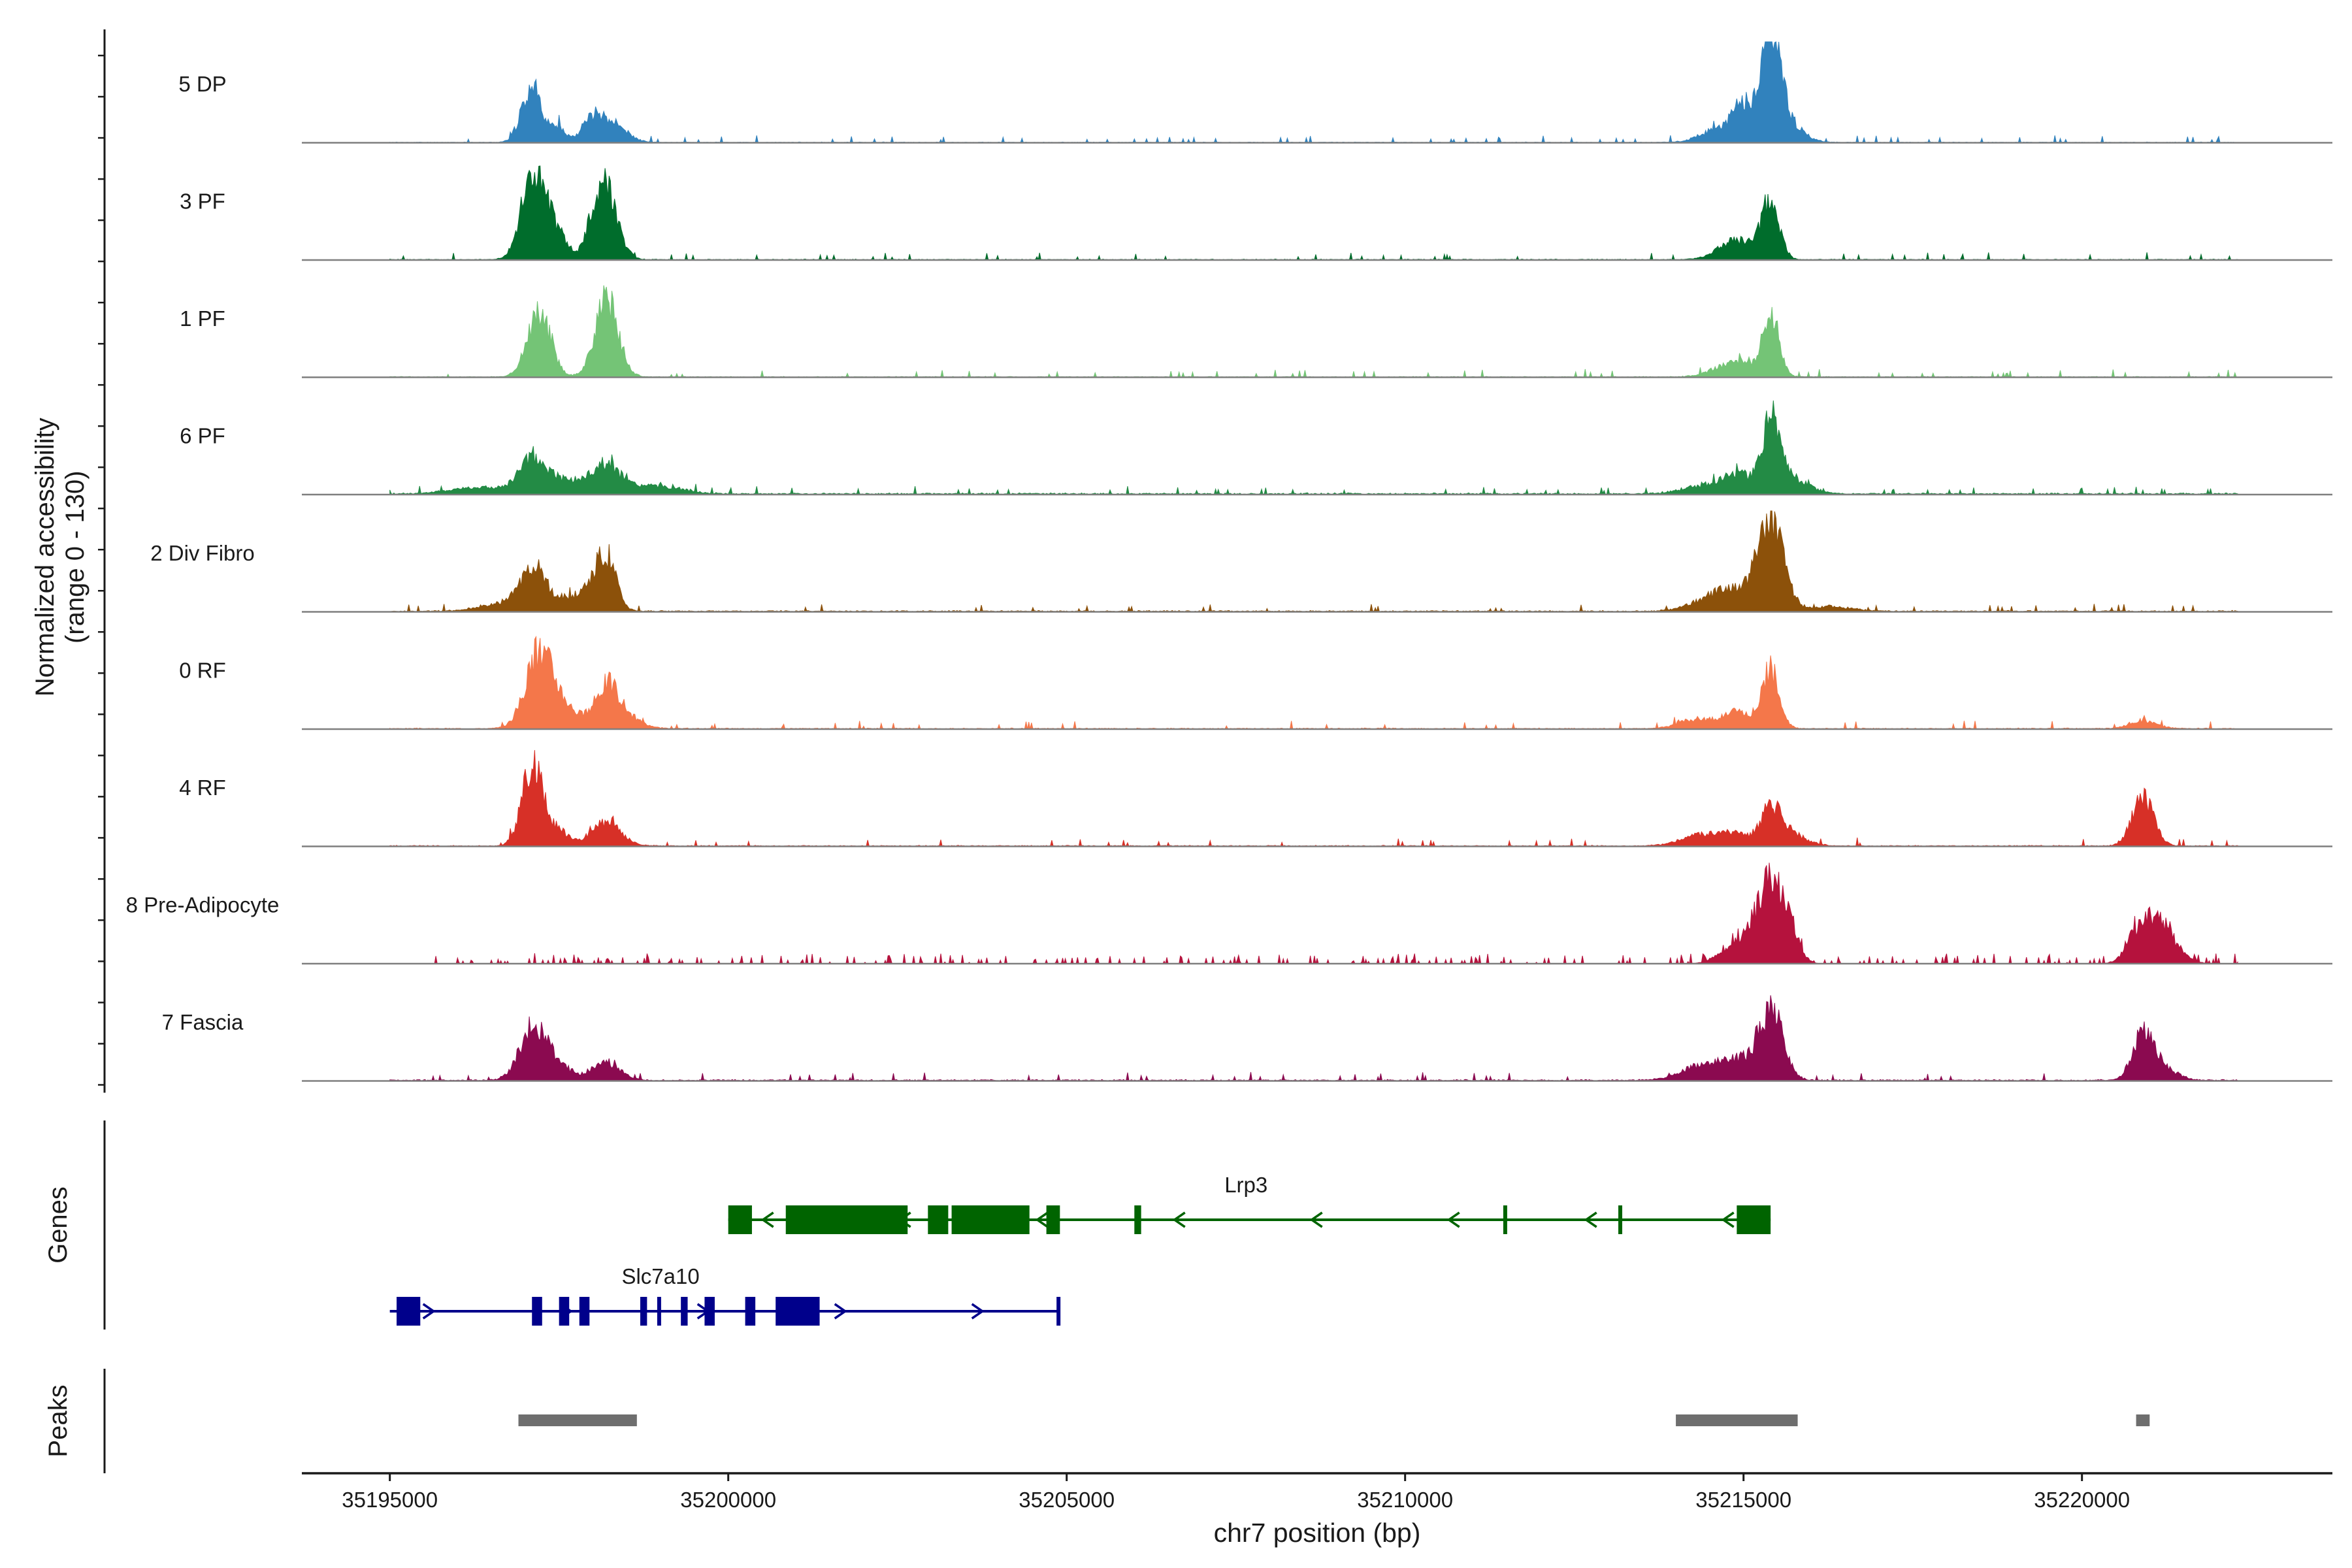 This screenshot has width=2352, height=1568. What do you see at coordinates (75, 557) in the screenshot?
I see `y-axis-title-line: (range 0 - 130)` at bounding box center [75, 557].